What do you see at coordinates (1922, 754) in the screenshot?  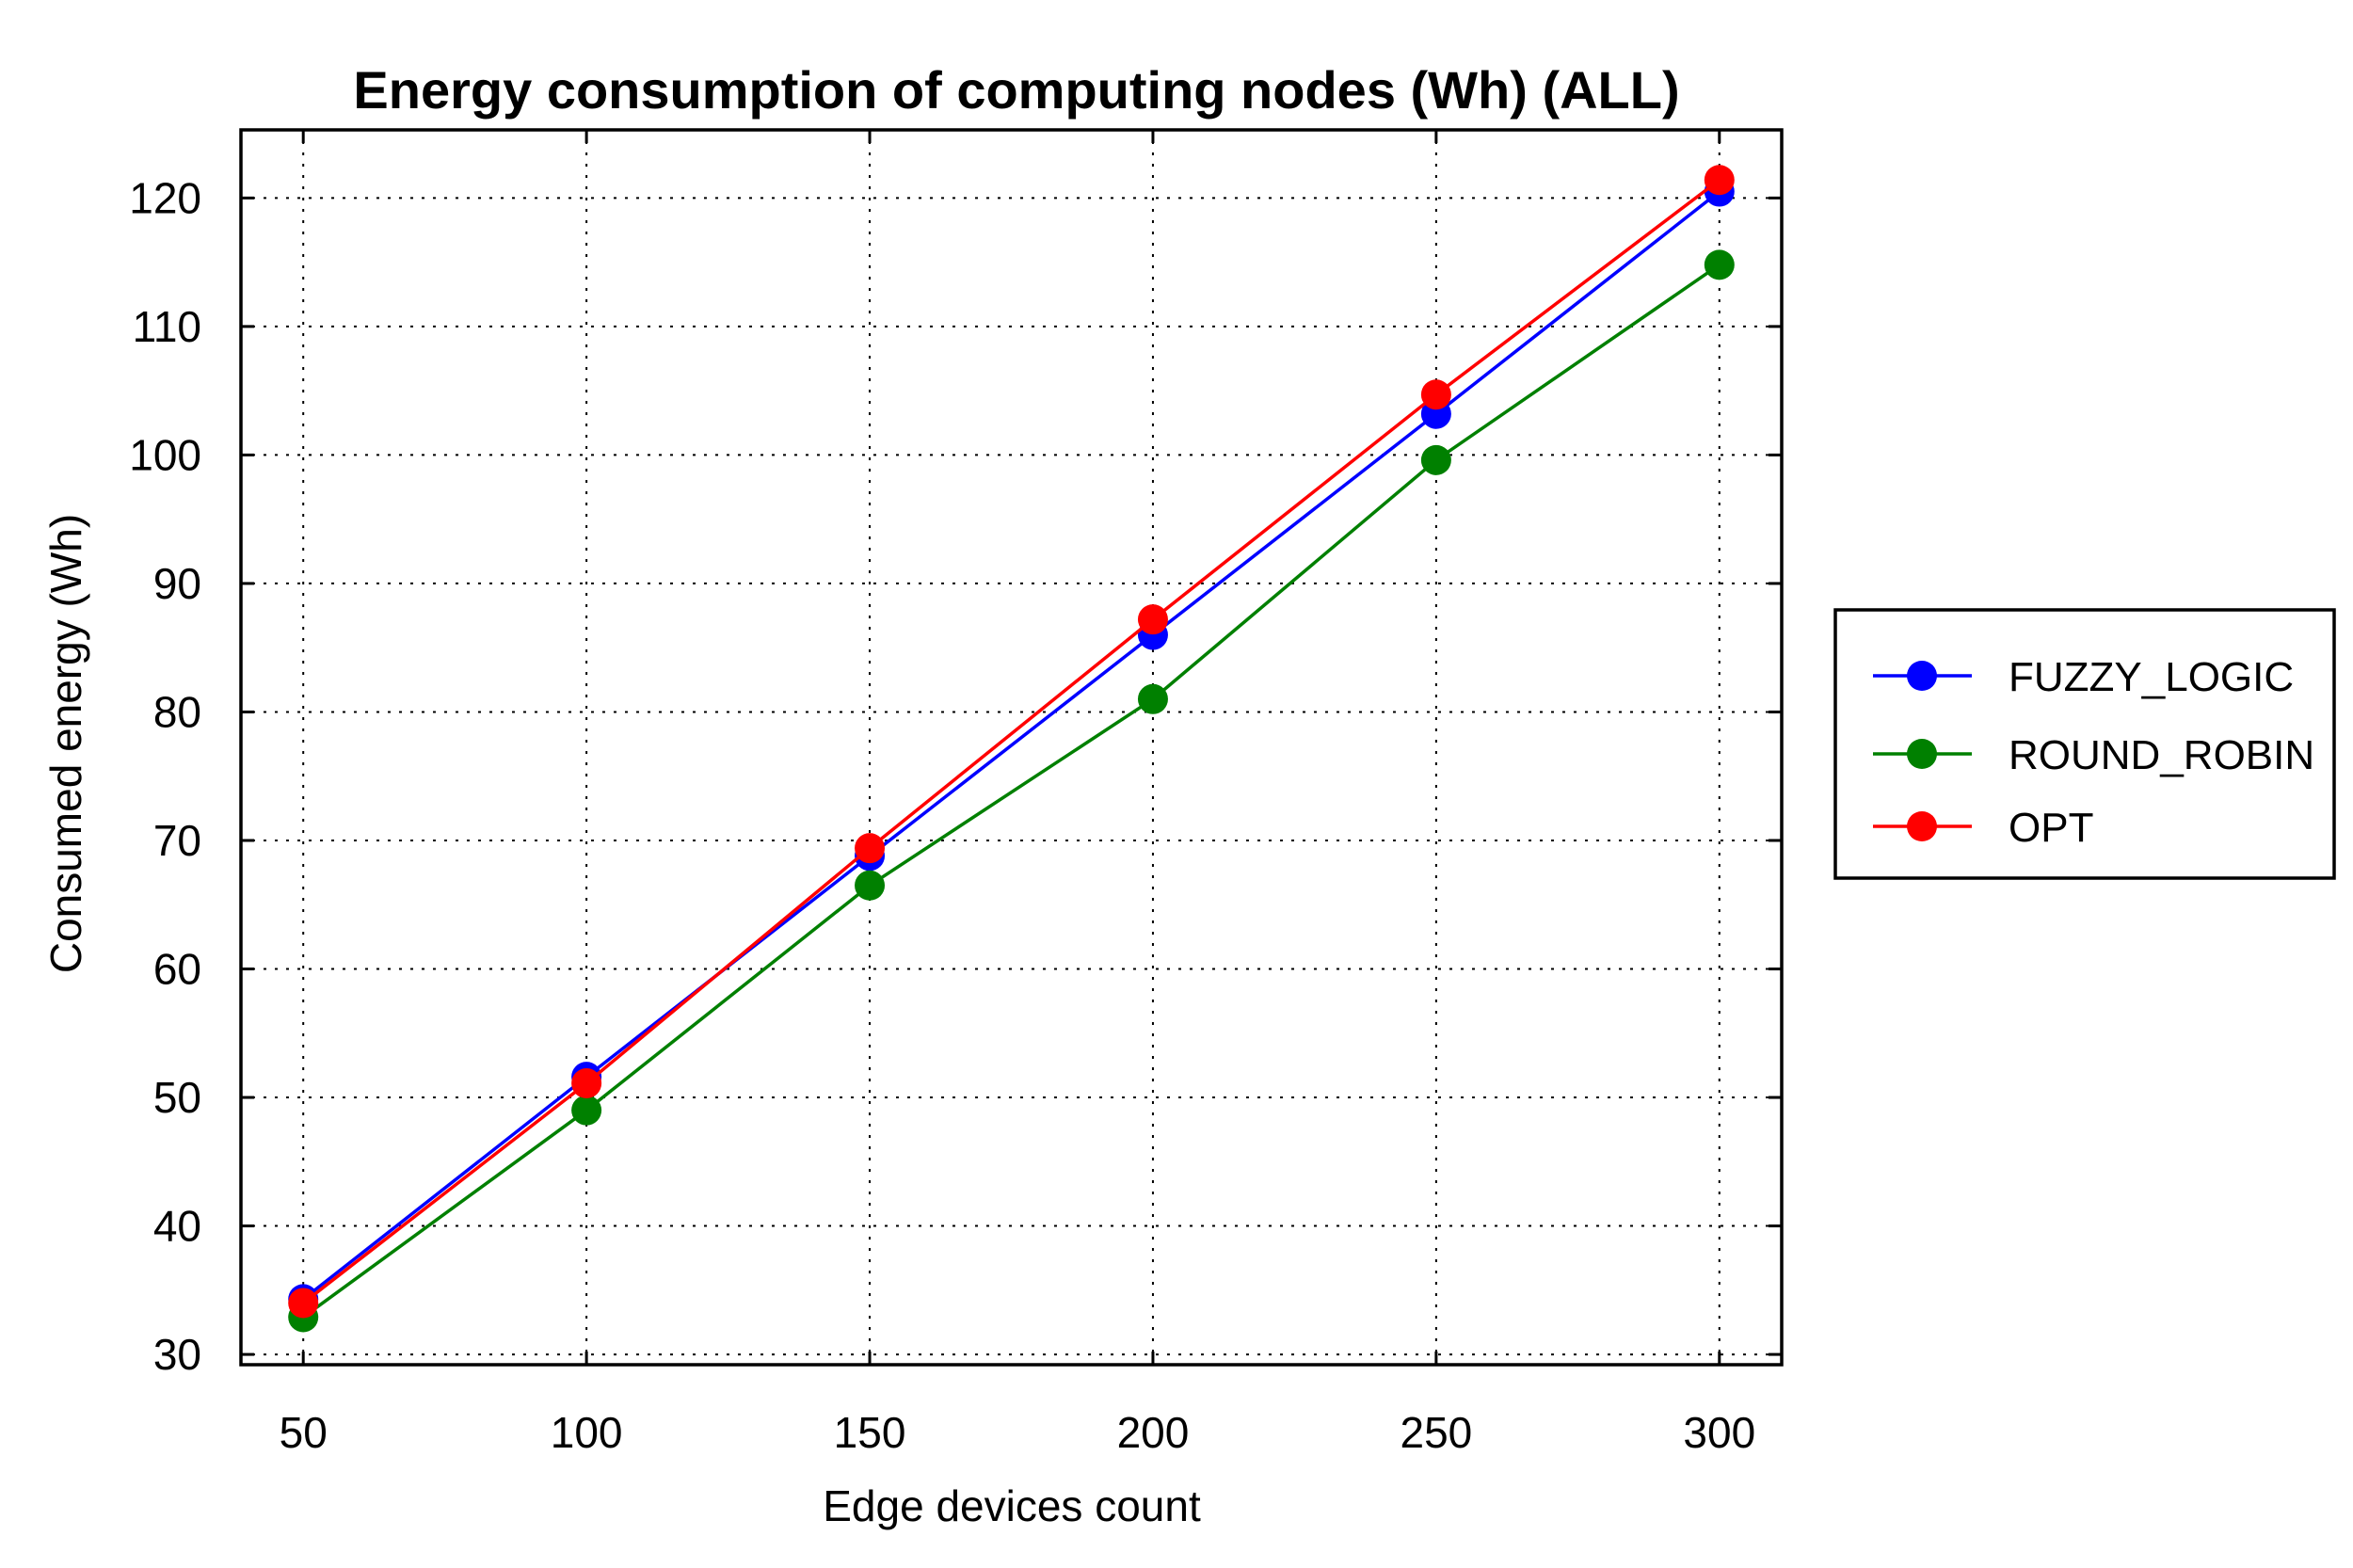 I see `legend-marker-round-robin` at bounding box center [1922, 754].